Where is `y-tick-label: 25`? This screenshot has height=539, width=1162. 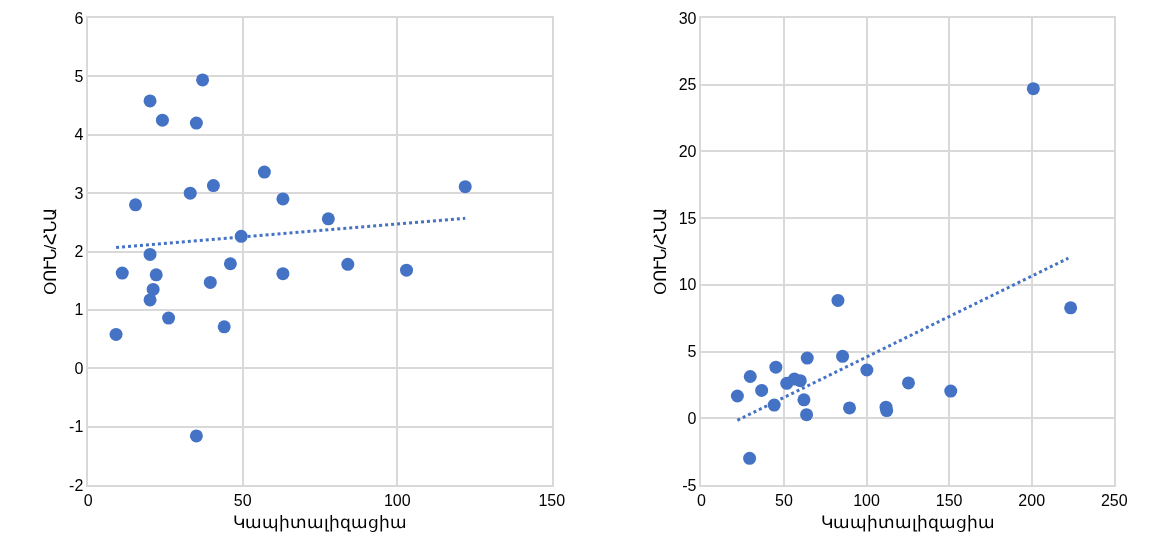 y-tick-label: 25 is located at coordinates (687, 85).